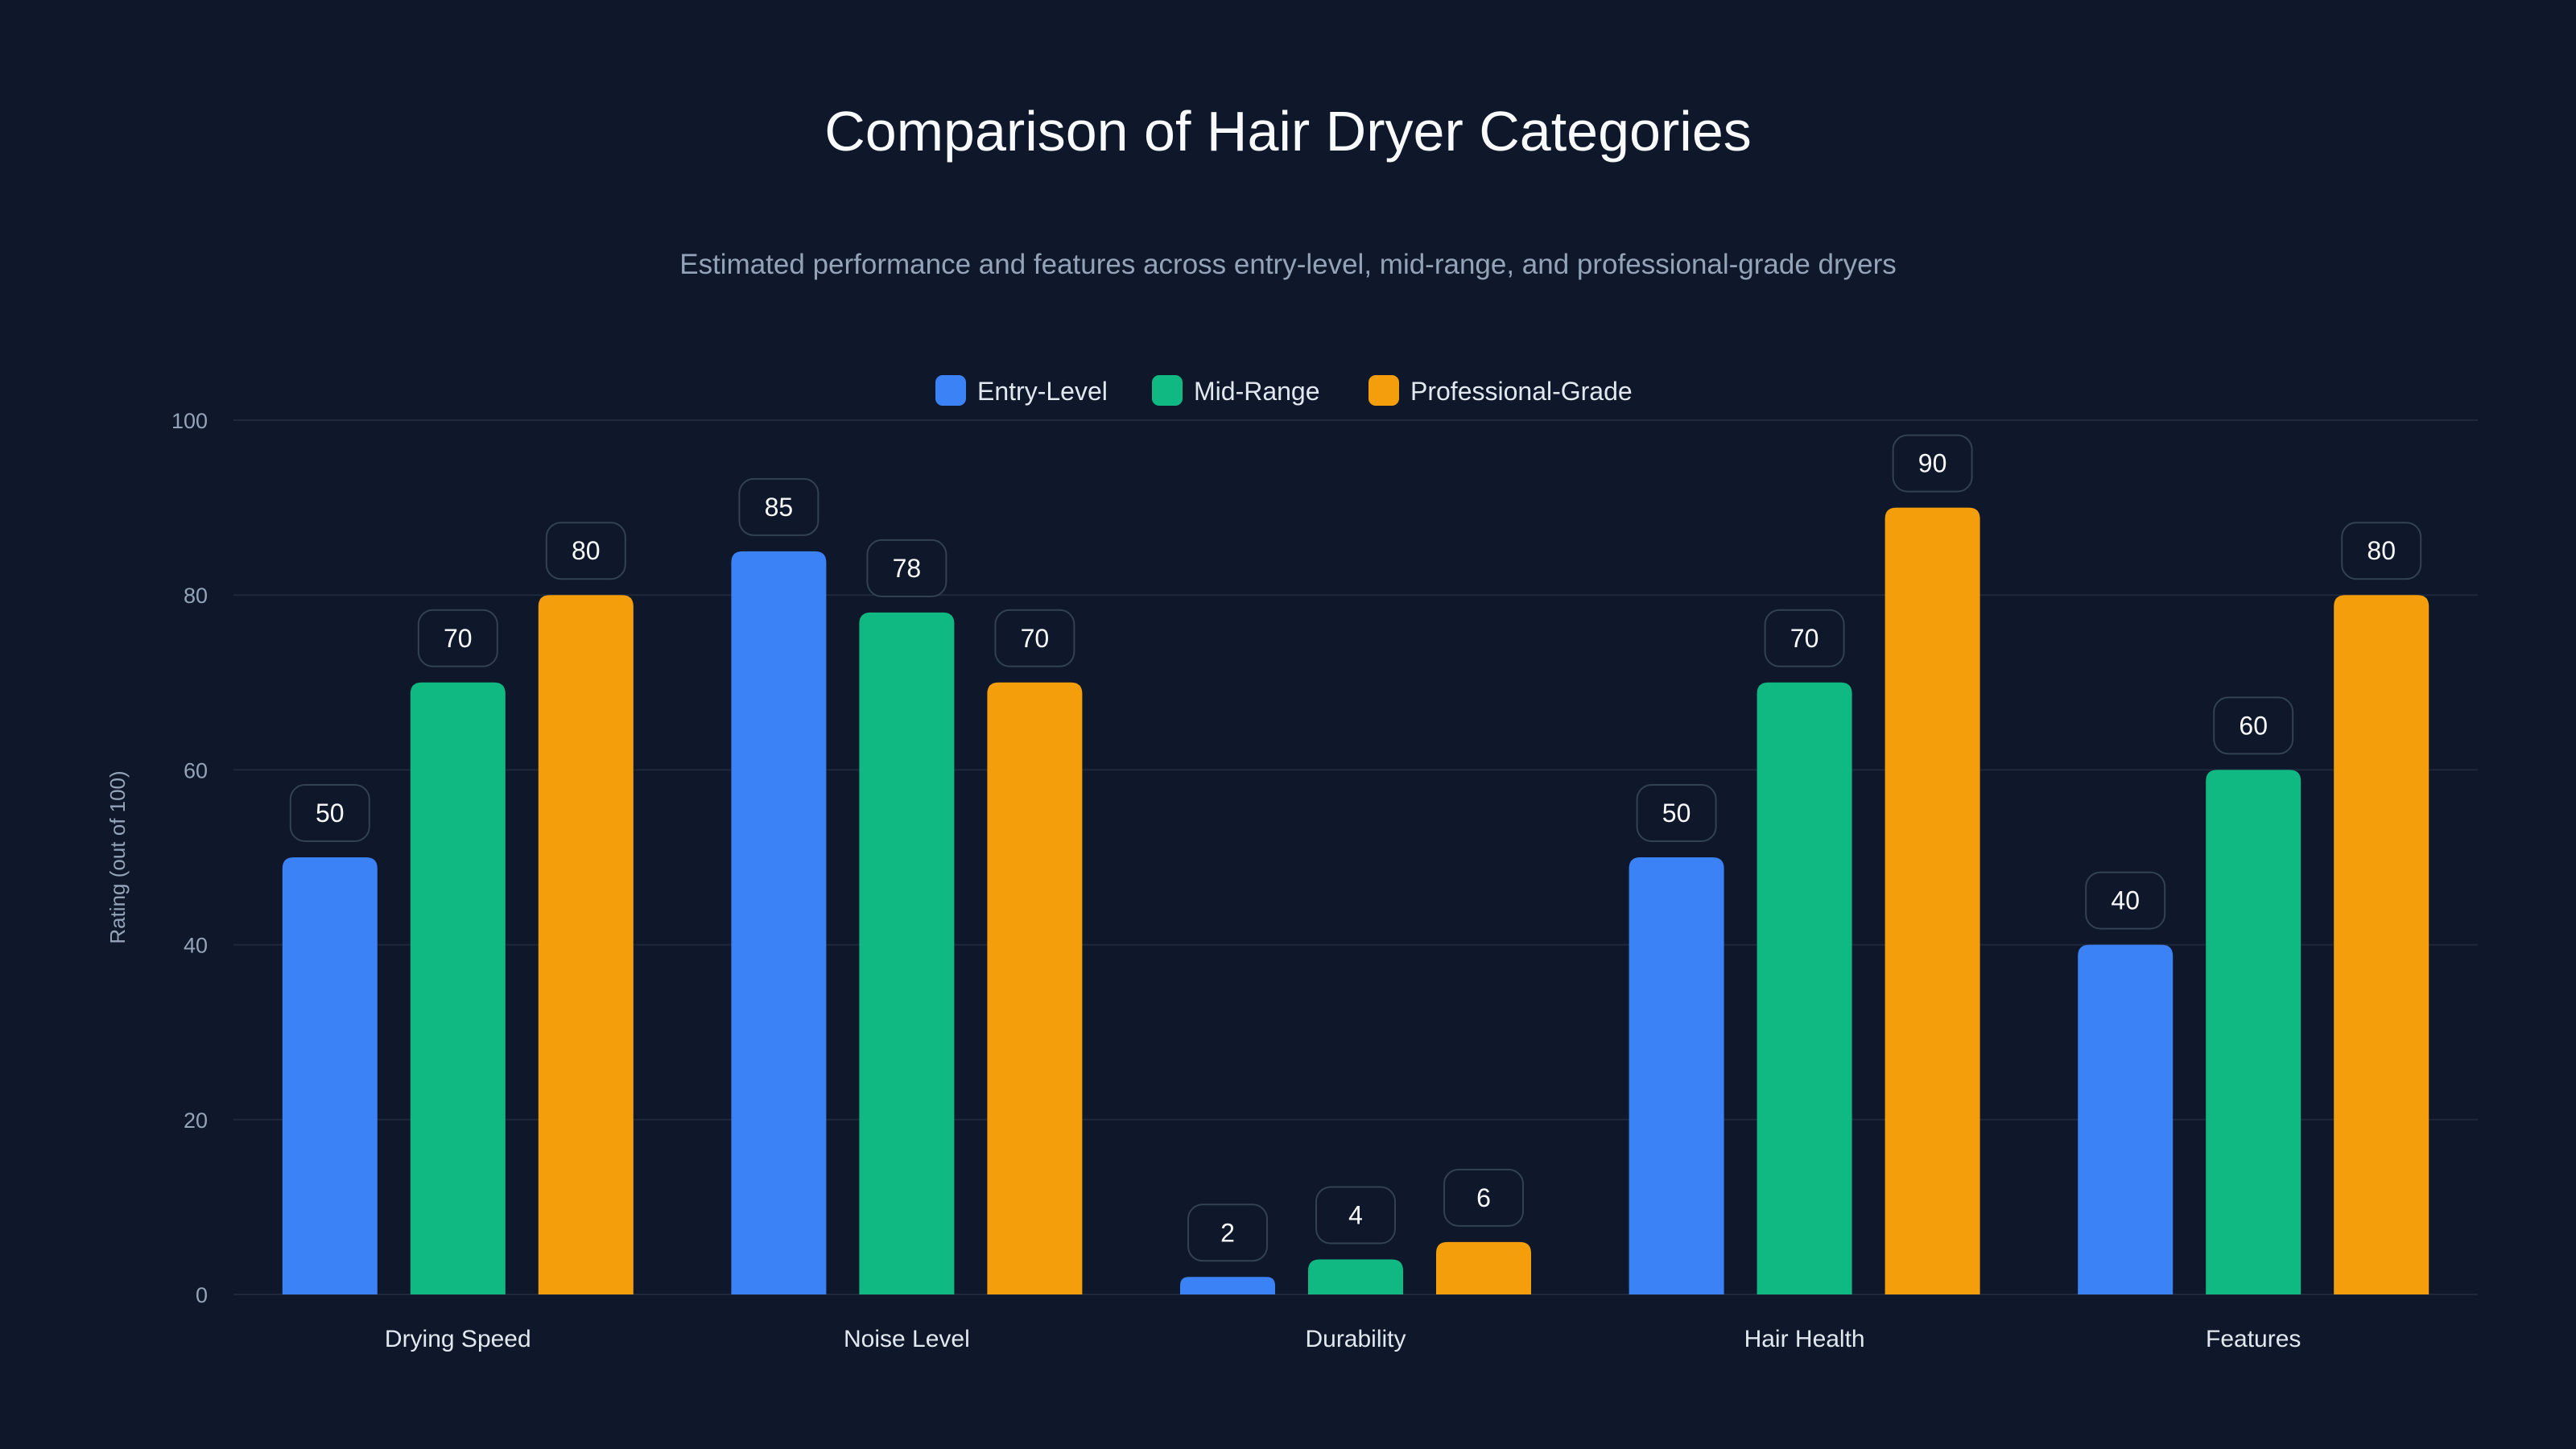 The height and width of the screenshot is (1449, 2576). I want to click on y-tick-label: 80, so click(196, 596).